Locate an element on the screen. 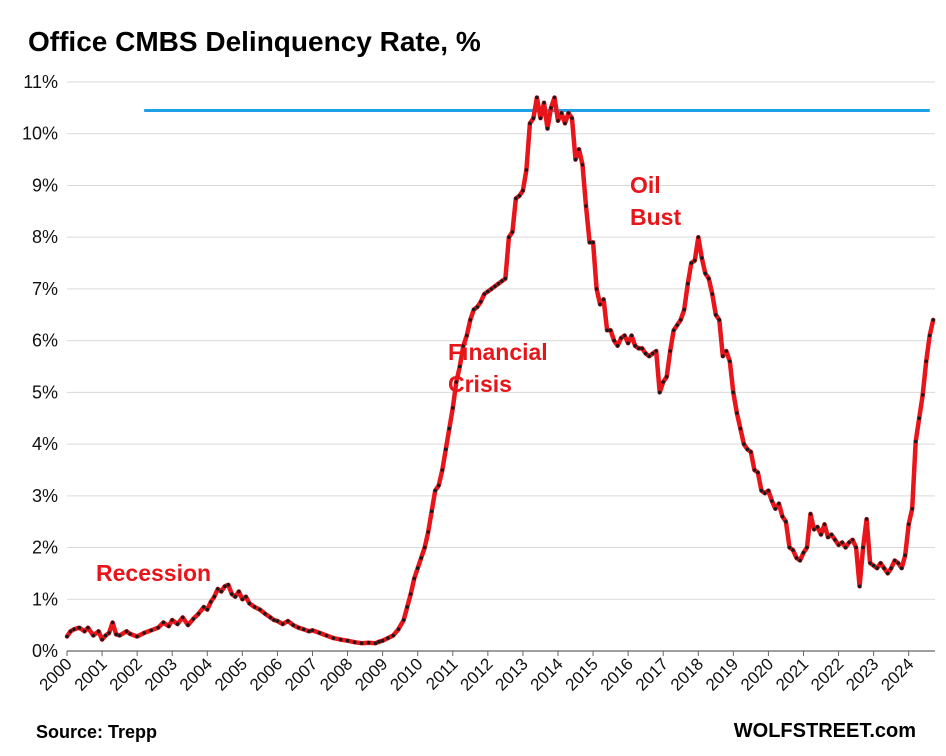 The image size is (946, 756). x-tick-label: 2022 is located at coordinates (827, 674).